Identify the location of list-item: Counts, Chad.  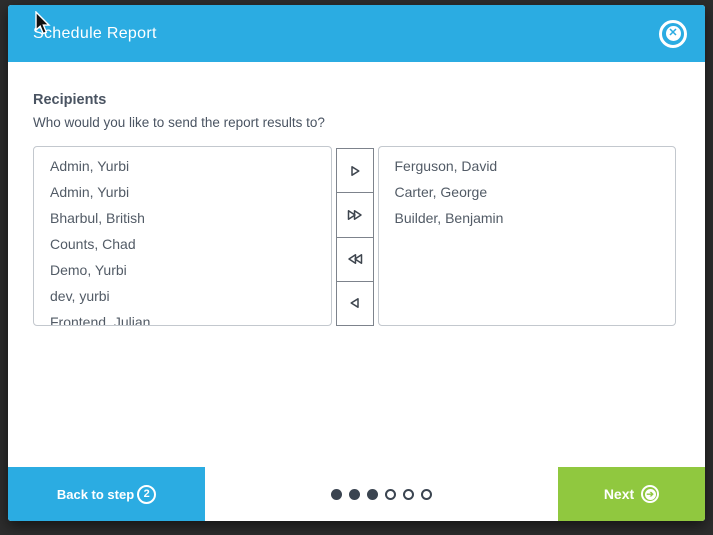
(93, 244).